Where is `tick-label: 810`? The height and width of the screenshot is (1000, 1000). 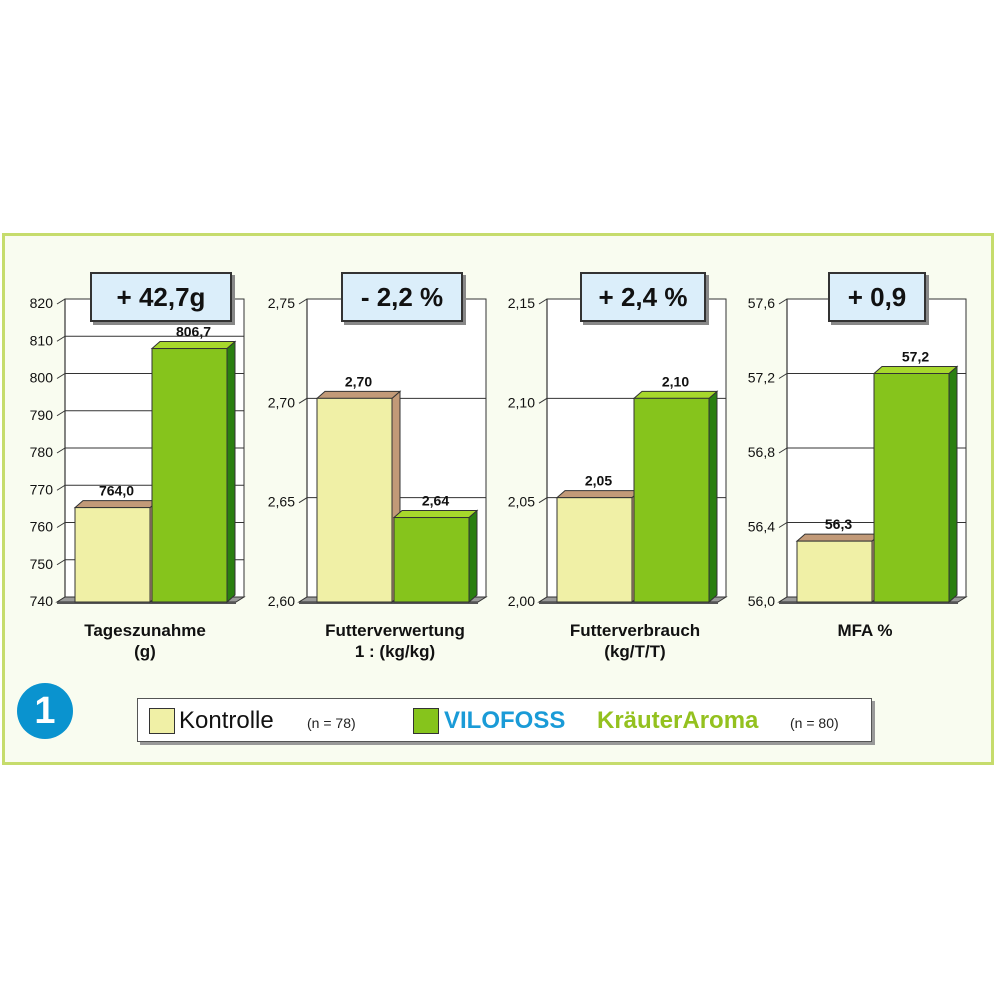 tick-label: 810 is located at coordinates (42, 340).